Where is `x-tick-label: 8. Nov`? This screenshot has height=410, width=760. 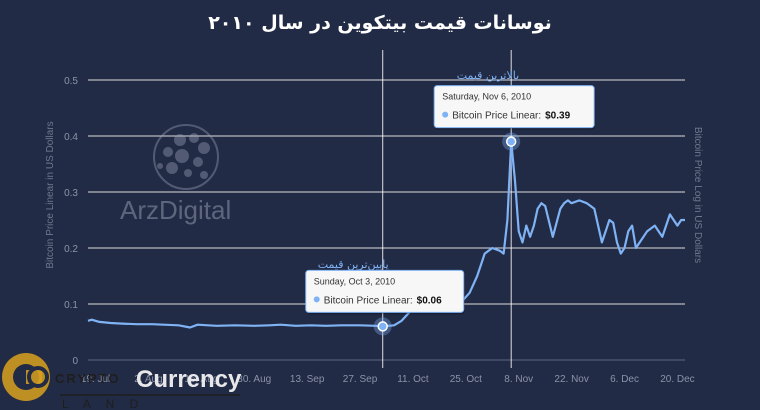
x-tick-label: 8. Nov is located at coordinates (518, 379).